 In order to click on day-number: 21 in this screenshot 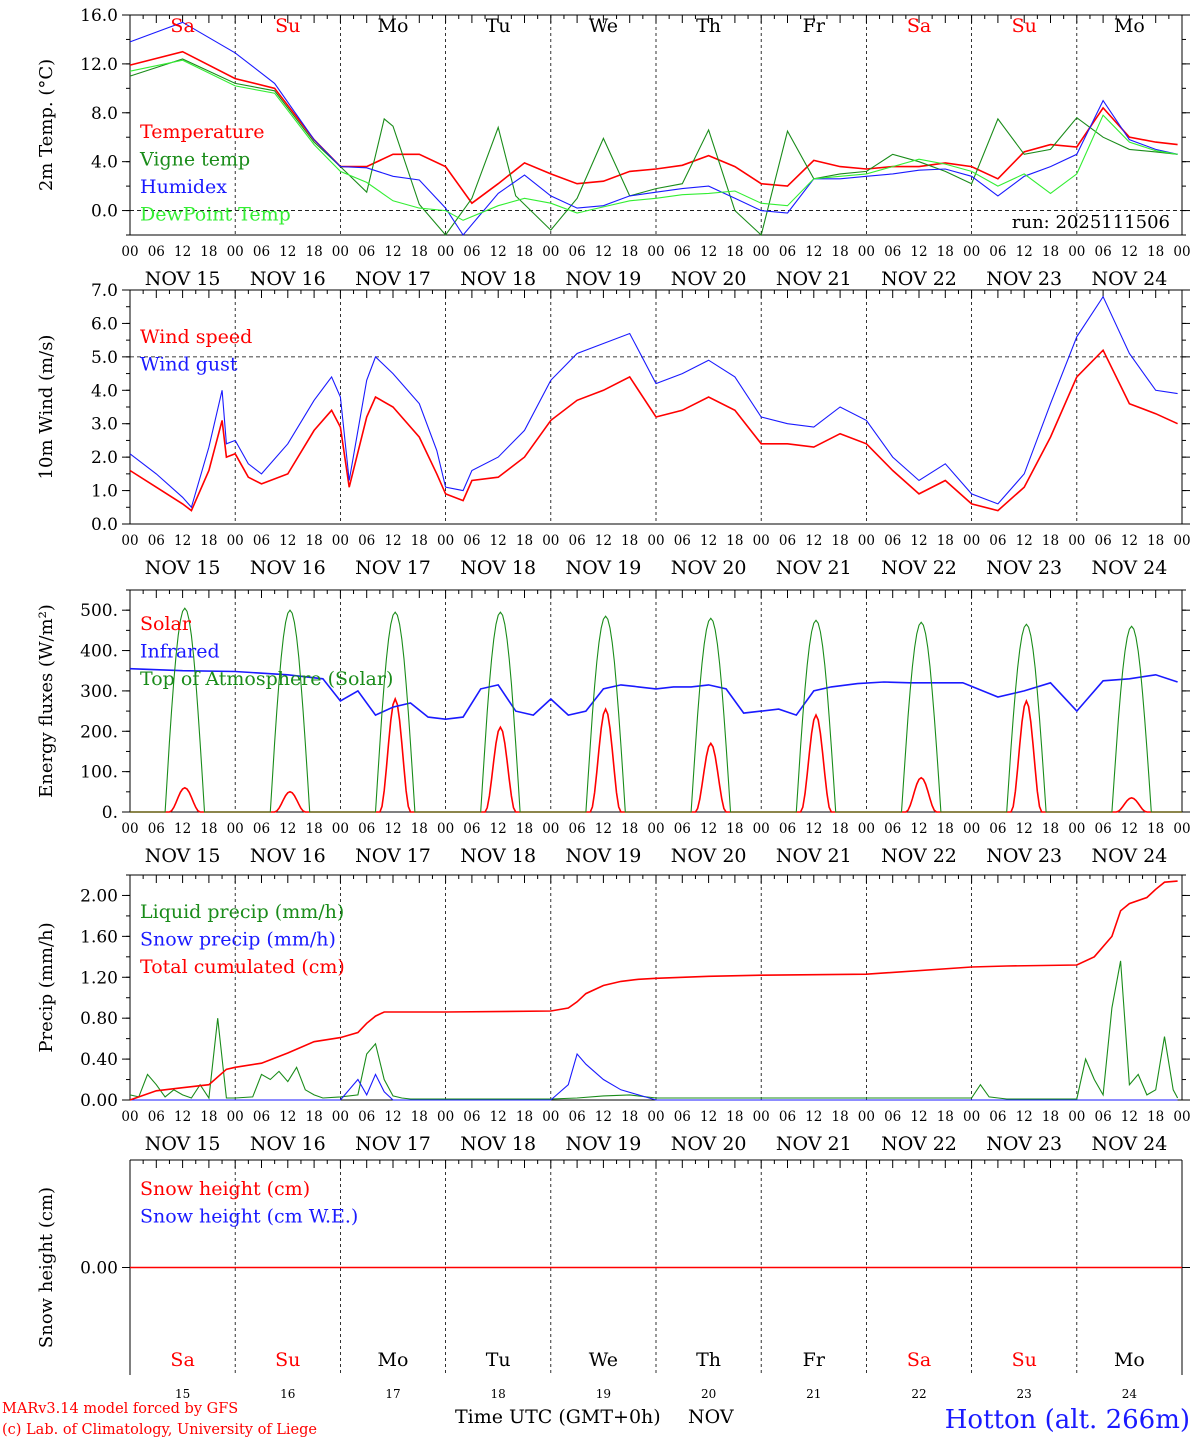, I will do `click(813, 1394)`.